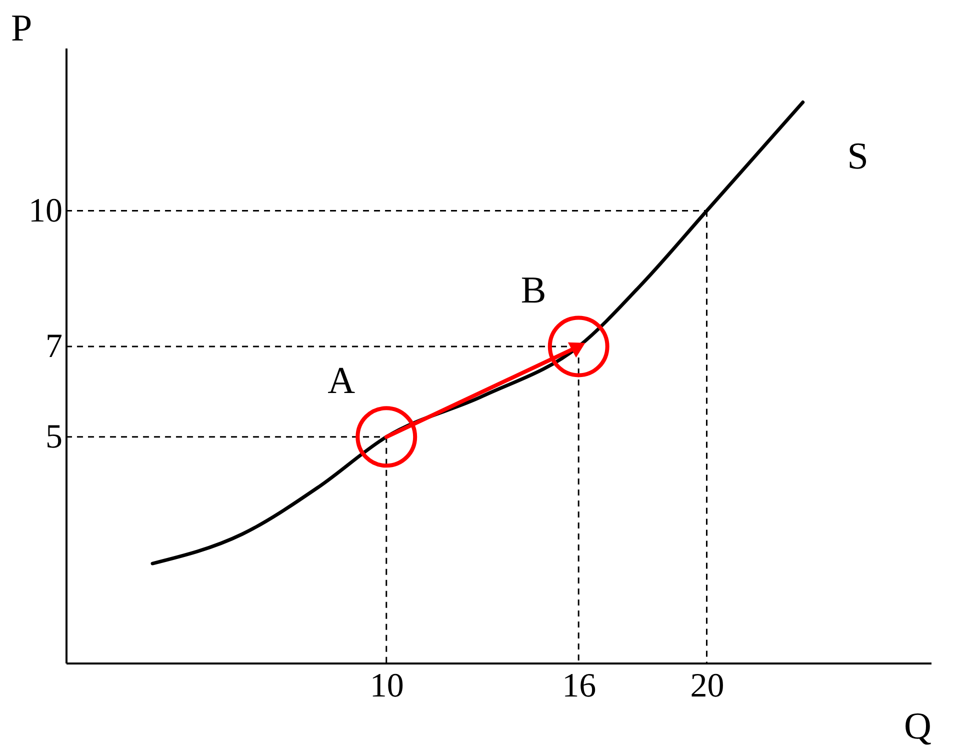  Describe the element at coordinates (387, 686) in the screenshot. I see `x-tick-label: 10` at that location.